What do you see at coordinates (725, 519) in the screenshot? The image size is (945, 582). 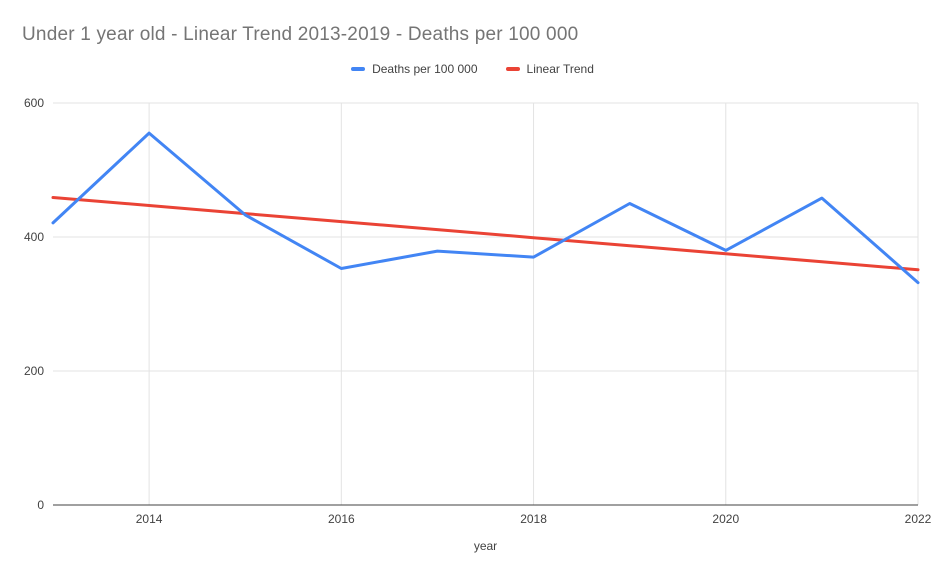 I see `x-tick-label: 2020` at bounding box center [725, 519].